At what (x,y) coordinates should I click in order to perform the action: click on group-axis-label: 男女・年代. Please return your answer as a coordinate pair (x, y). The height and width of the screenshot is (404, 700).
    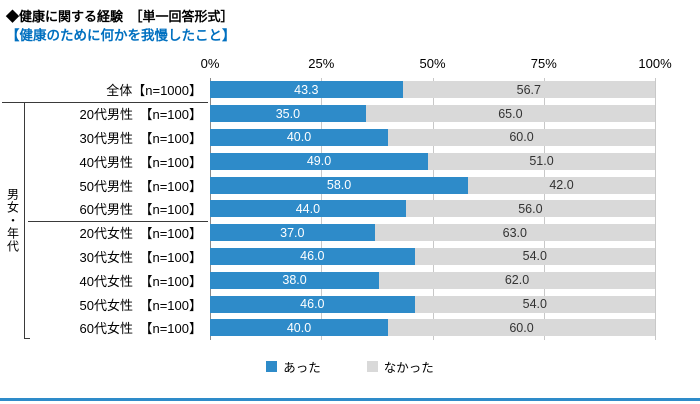
    Looking at the image, I should click on (12, 220).